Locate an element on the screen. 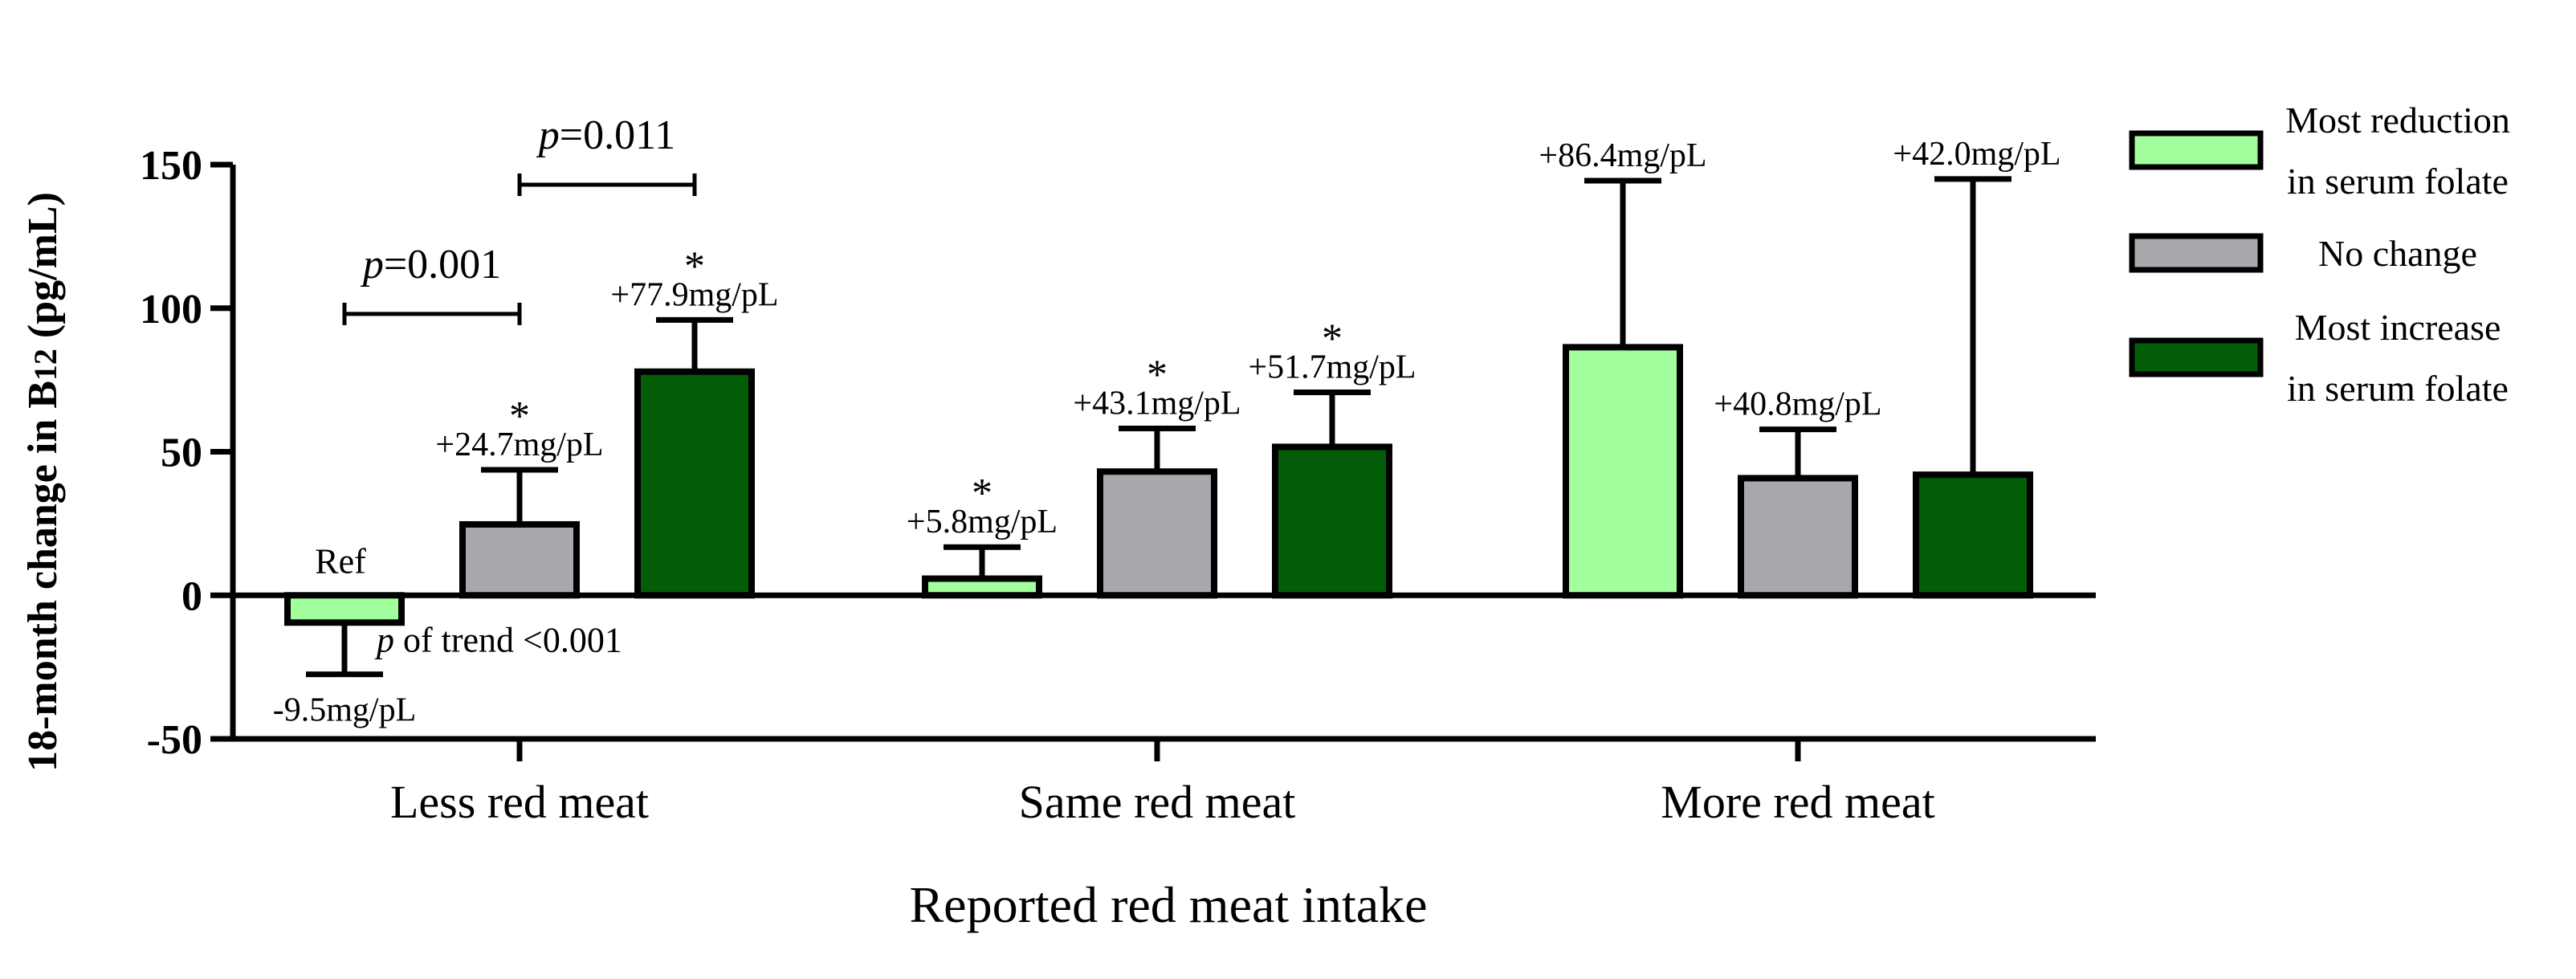  legend-label: Most increase is located at coordinates (2398, 328).